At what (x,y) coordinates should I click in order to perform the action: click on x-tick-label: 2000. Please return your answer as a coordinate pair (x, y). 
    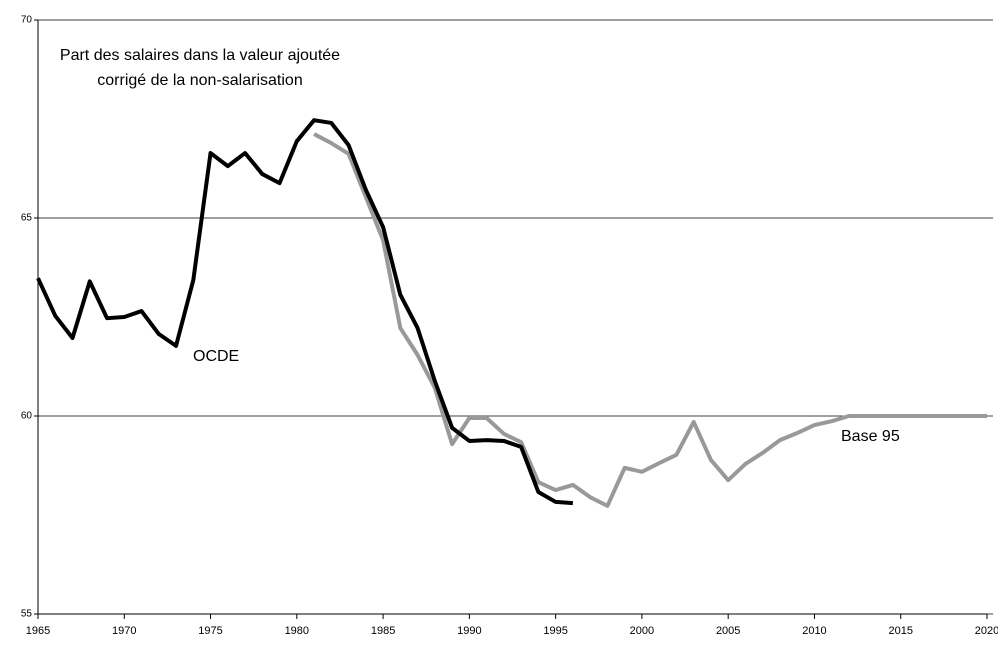
    Looking at the image, I should click on (642, 631).